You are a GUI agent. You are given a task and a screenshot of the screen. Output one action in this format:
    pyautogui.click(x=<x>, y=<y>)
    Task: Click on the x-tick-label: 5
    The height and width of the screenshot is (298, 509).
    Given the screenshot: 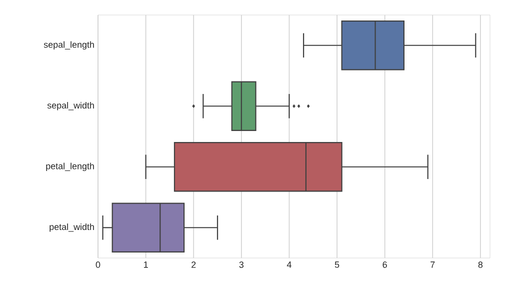 What is the action you would take?
    pyautogui.click(x=337, y=265)
    